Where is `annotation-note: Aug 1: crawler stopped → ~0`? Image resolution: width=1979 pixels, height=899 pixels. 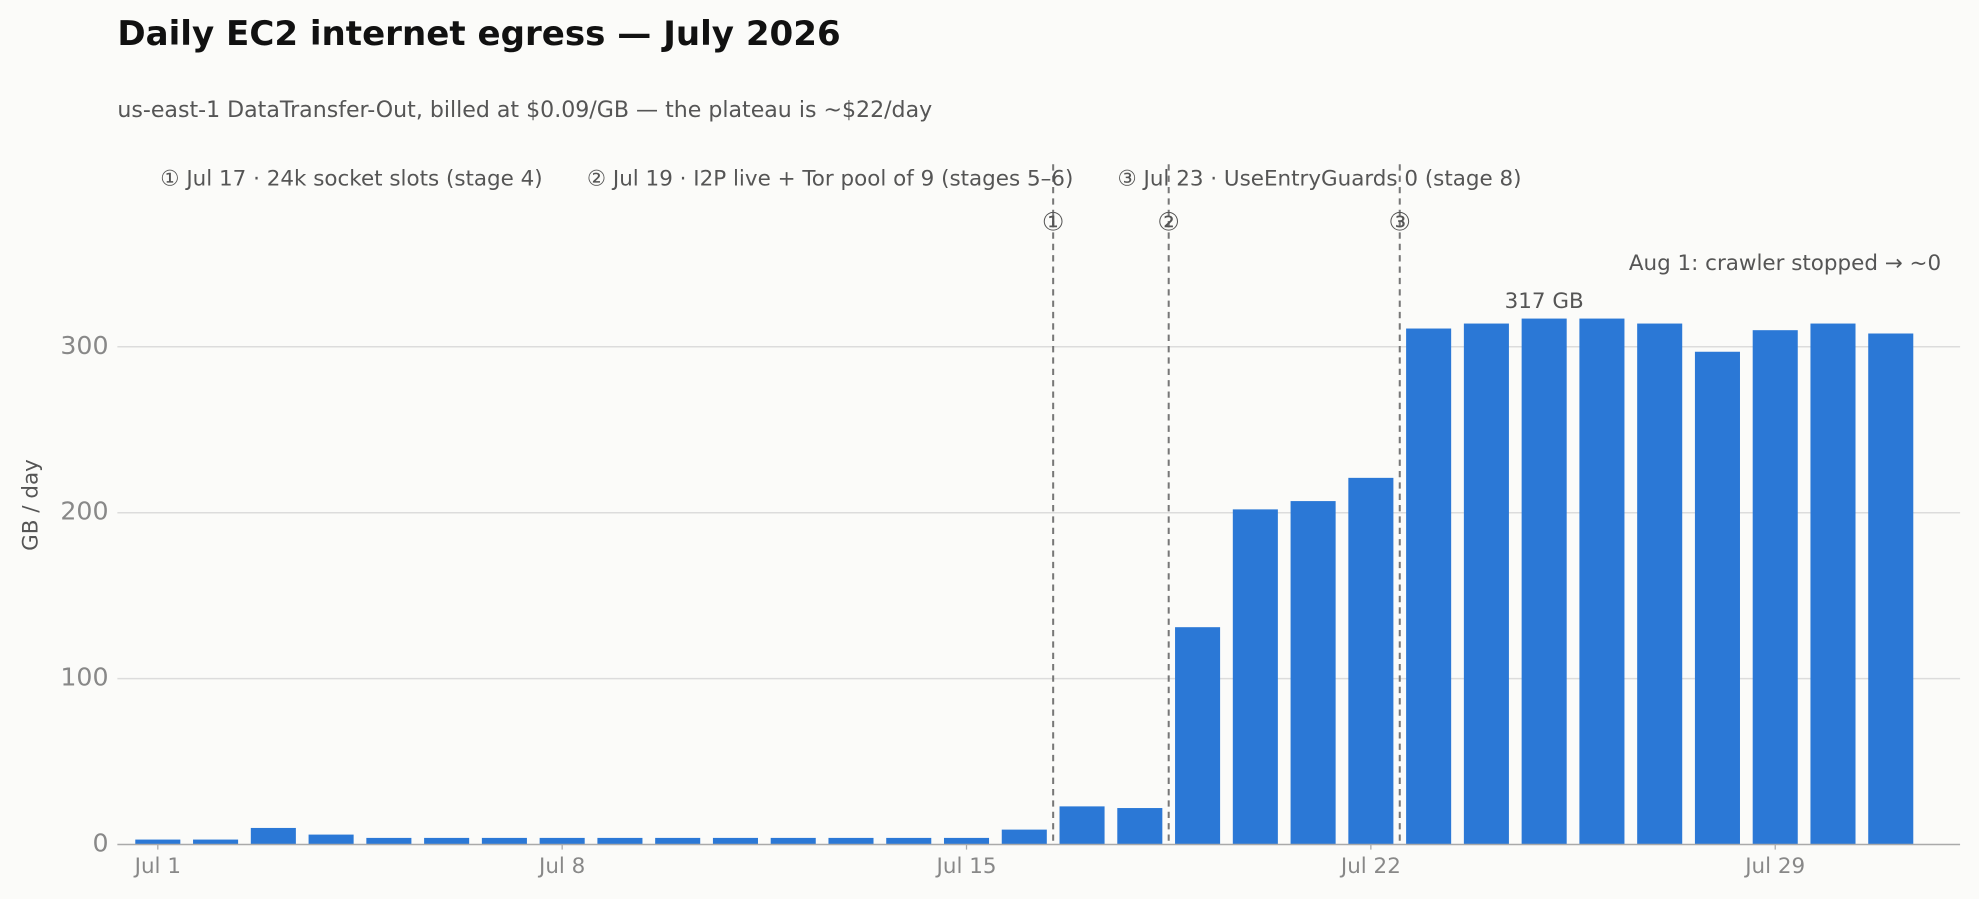
annotation-note: Aug 1: crawler stopped → ~0 is located at coordinates (1785, 263).